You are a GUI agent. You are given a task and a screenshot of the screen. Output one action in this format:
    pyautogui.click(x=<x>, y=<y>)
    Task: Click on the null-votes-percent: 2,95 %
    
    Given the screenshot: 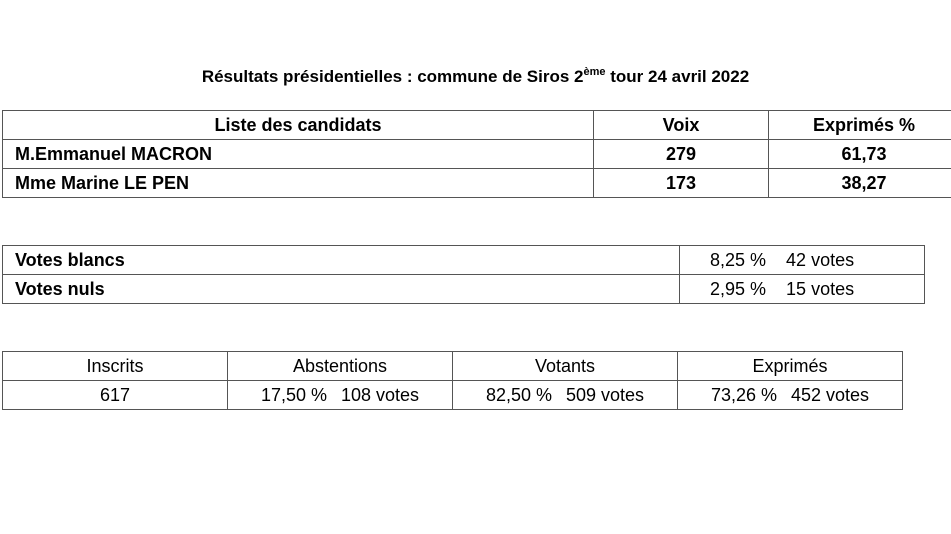 What is the action you would take?
    pyautogui.click(x=738, y=288)
    